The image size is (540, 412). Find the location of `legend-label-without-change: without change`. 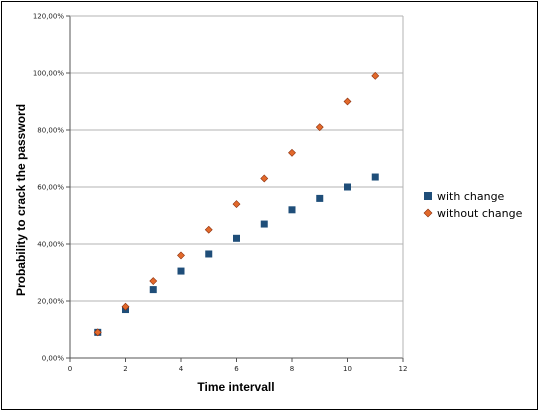

legend-label-without-change: without change is located at coordinates (480, 213).